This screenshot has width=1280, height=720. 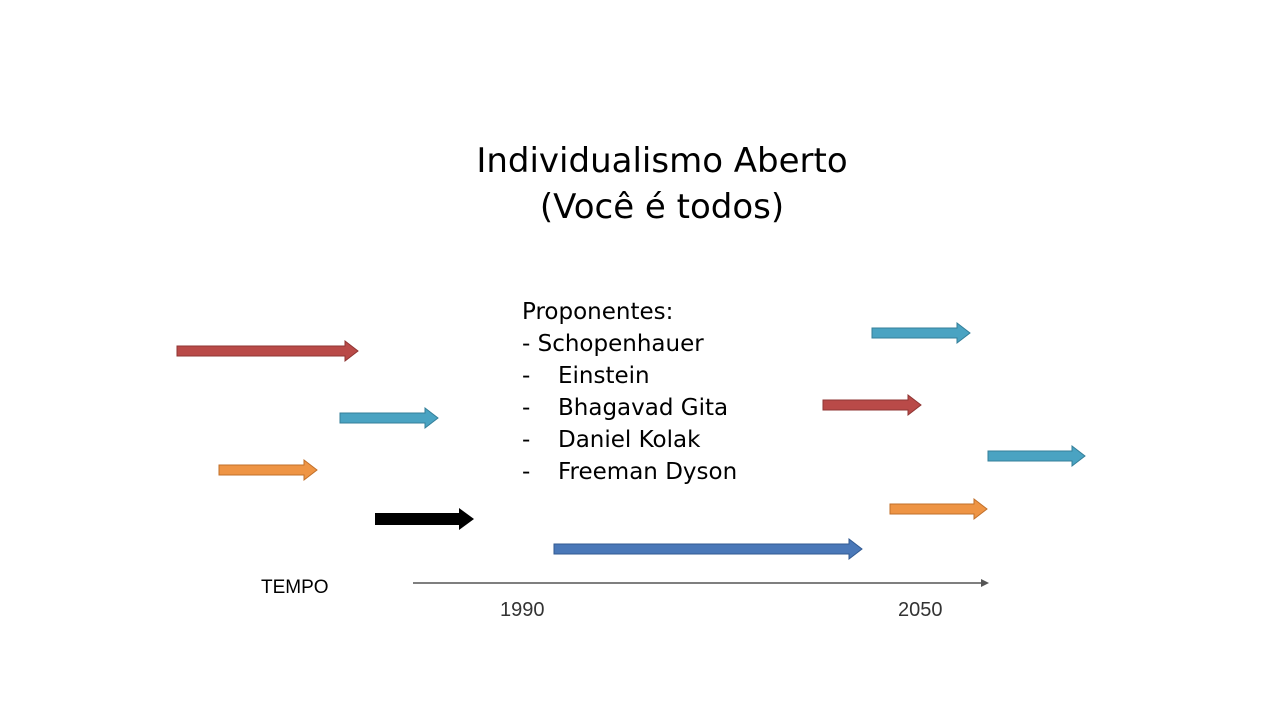 What do you see at coordinates (267, 351) in the screenshot?
I see `red-arrow-left` at bounding box center [267, 351].